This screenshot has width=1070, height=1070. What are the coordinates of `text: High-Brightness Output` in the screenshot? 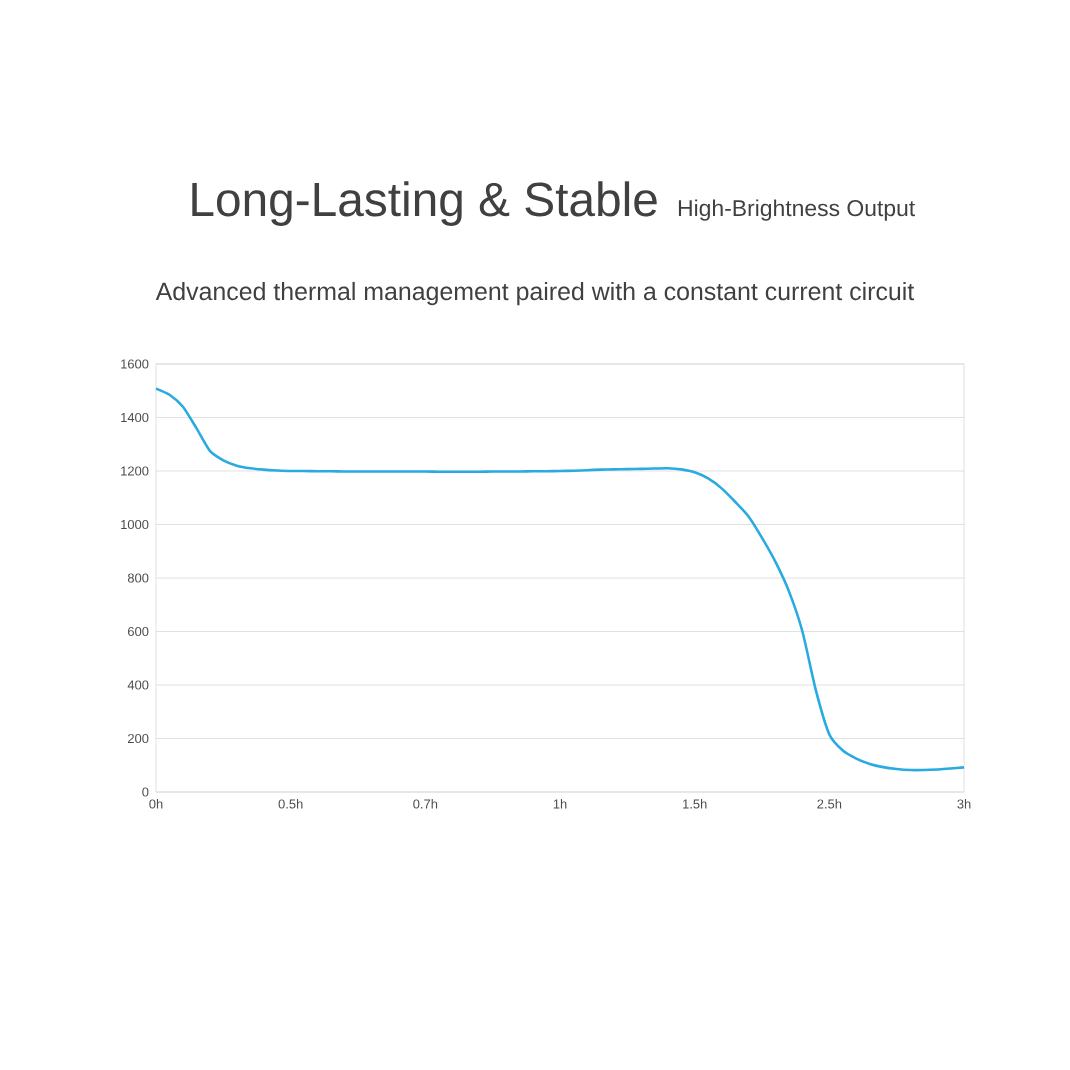 It's located at (796, 210).